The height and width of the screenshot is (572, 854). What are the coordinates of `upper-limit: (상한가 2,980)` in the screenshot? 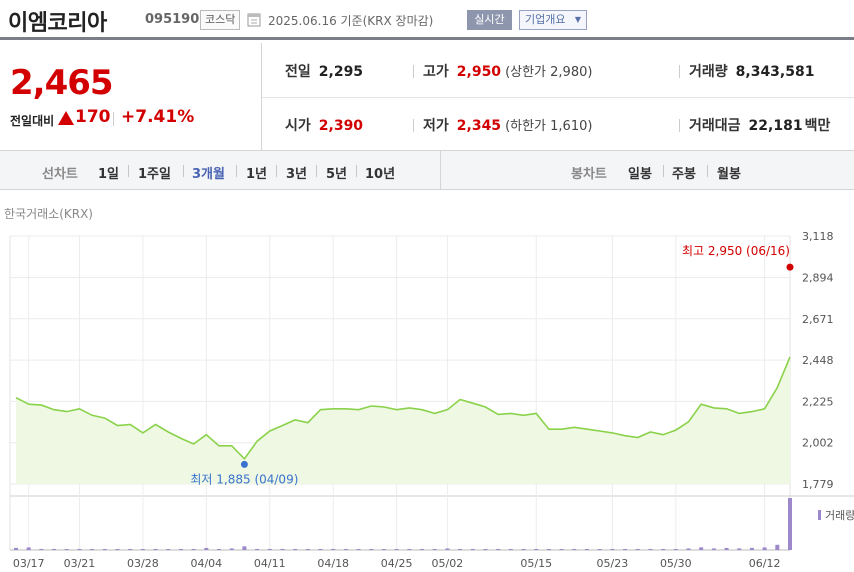 It's located at (549, 72).